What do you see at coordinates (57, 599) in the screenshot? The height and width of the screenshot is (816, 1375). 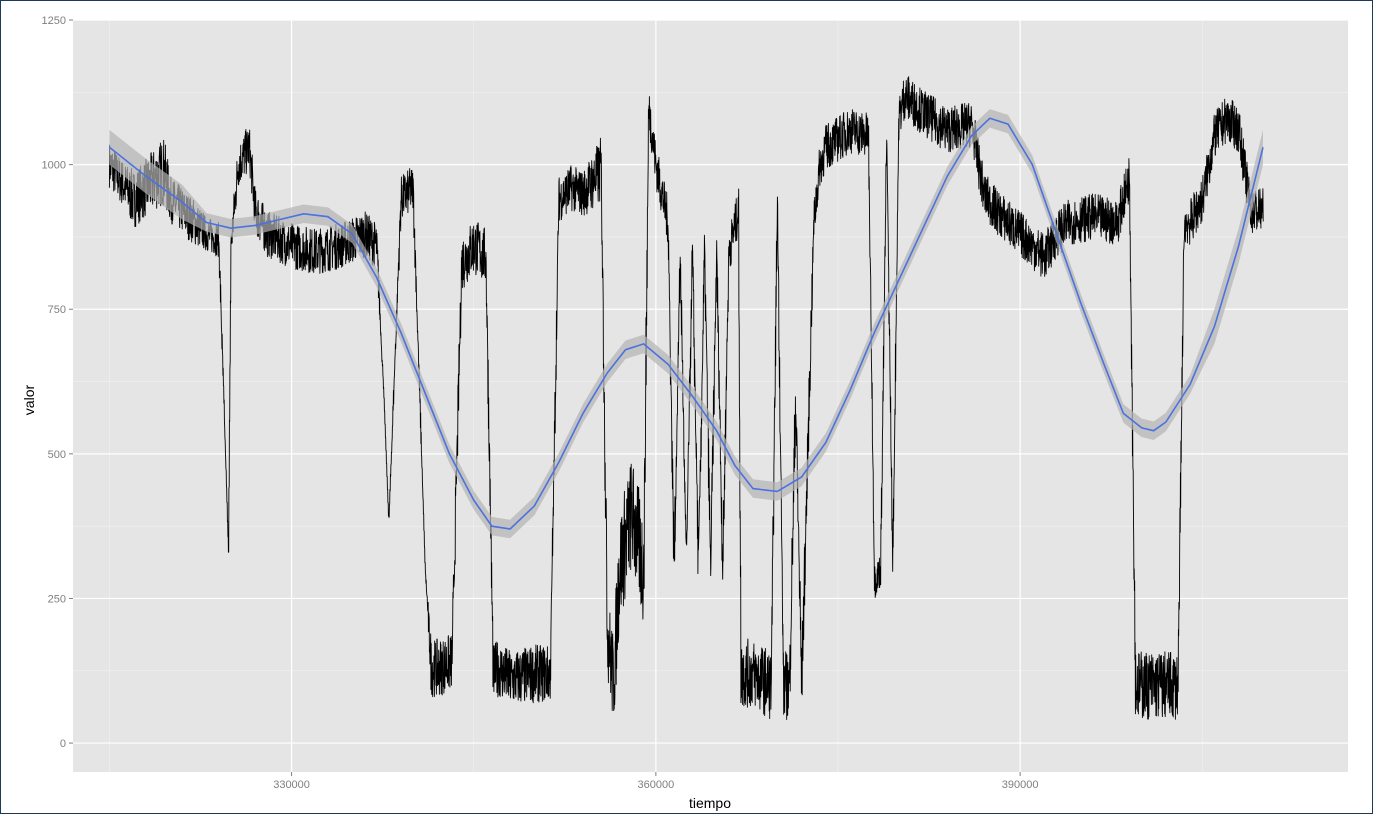 I see `y-tick-label: 250` at bounding box center [57, 599].